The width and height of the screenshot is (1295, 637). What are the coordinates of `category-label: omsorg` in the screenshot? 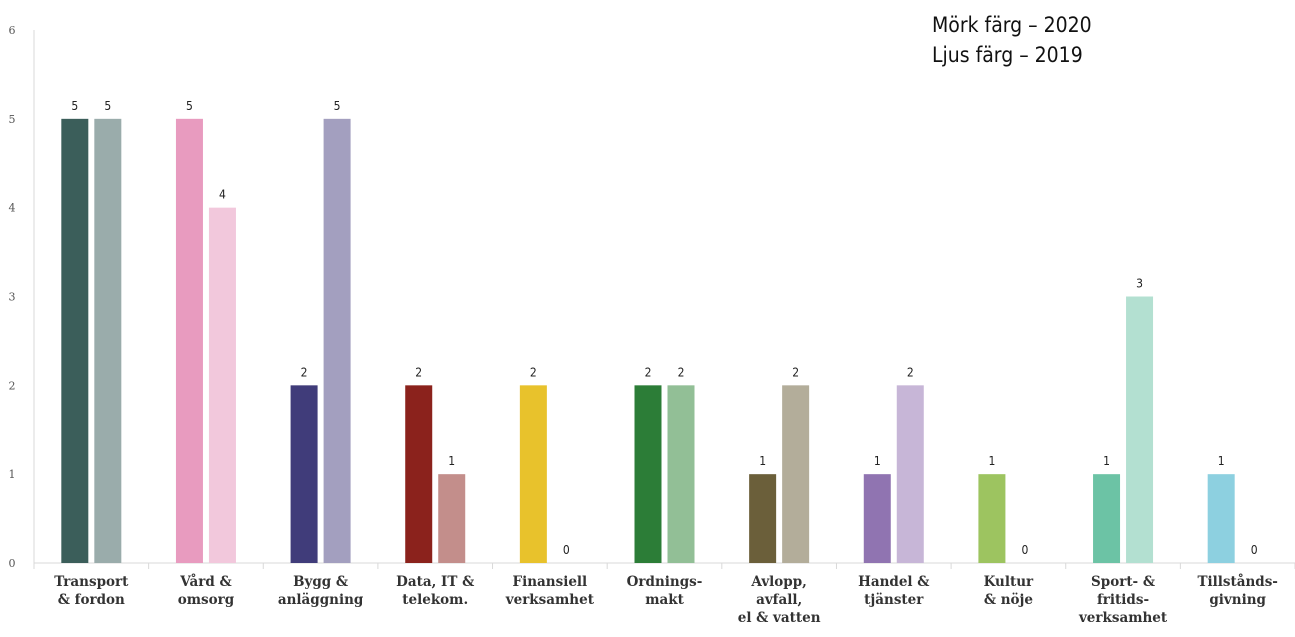 It's located at (206, 600).